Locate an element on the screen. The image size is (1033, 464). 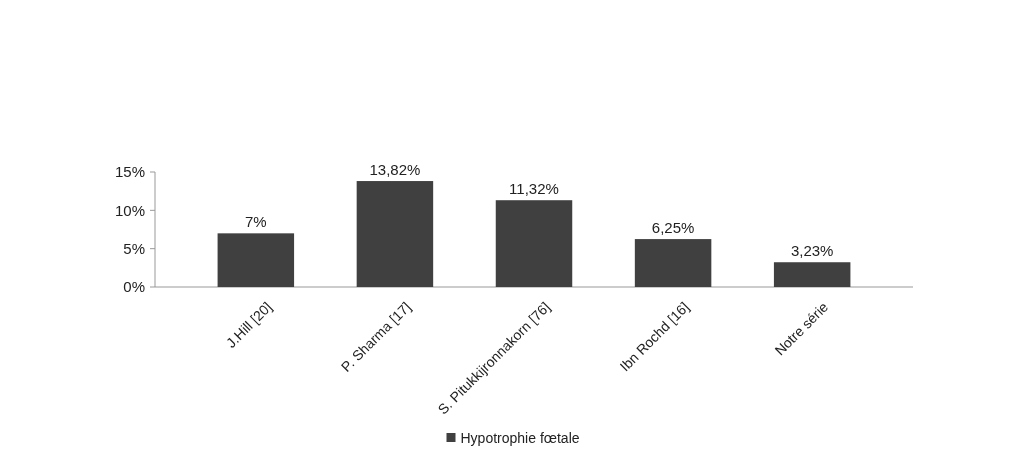
legend-label: Hypotrophie fœtale is located at coordinates (520, 437).